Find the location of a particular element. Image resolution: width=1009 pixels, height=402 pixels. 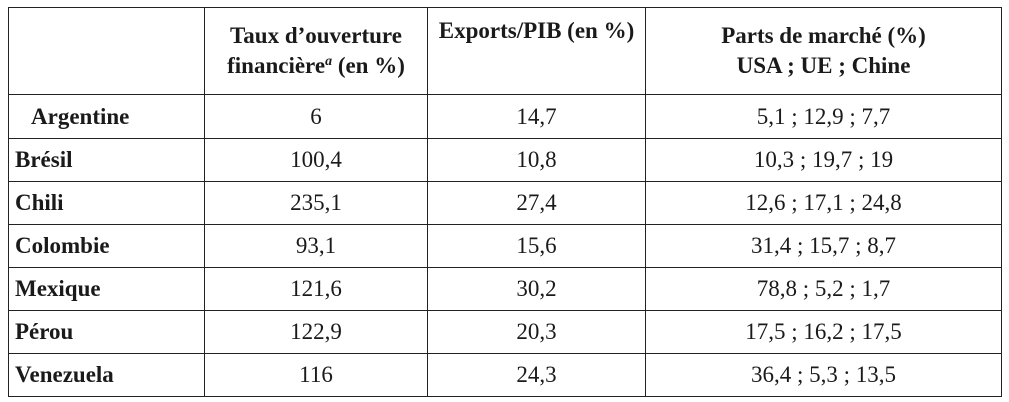

exports-cell: 15,6 is located at coordinates (536, 246).